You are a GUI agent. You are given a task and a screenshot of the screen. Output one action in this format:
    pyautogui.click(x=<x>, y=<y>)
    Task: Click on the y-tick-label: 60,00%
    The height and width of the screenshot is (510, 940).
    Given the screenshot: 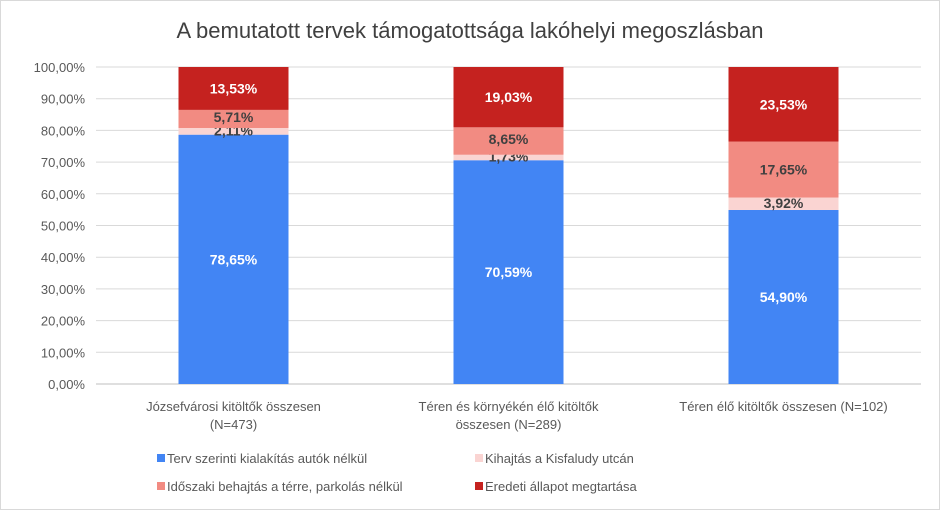 What is the action you would take?
    pyautogui.click(x=63, y=194)
    